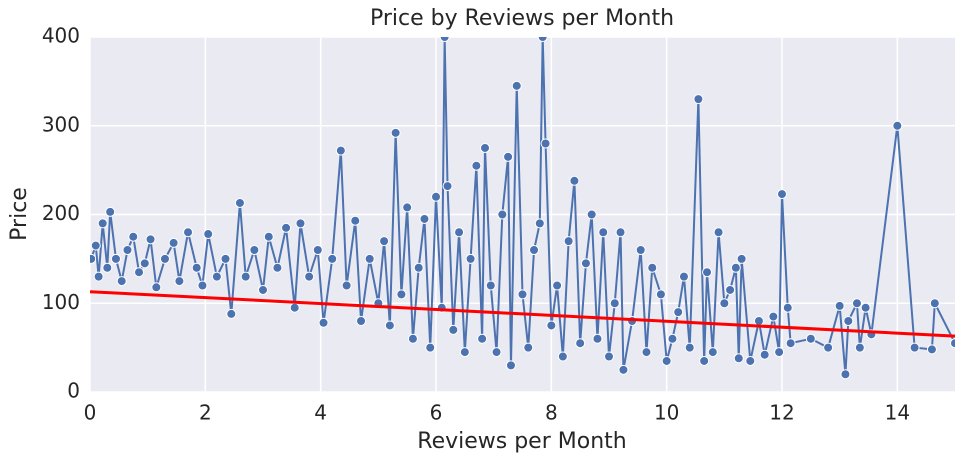 This screenshot has height=469, width=966. Describe the element at coordinates (897, 413) in the screenshot. I see `x-tick-label: 14` at that location.